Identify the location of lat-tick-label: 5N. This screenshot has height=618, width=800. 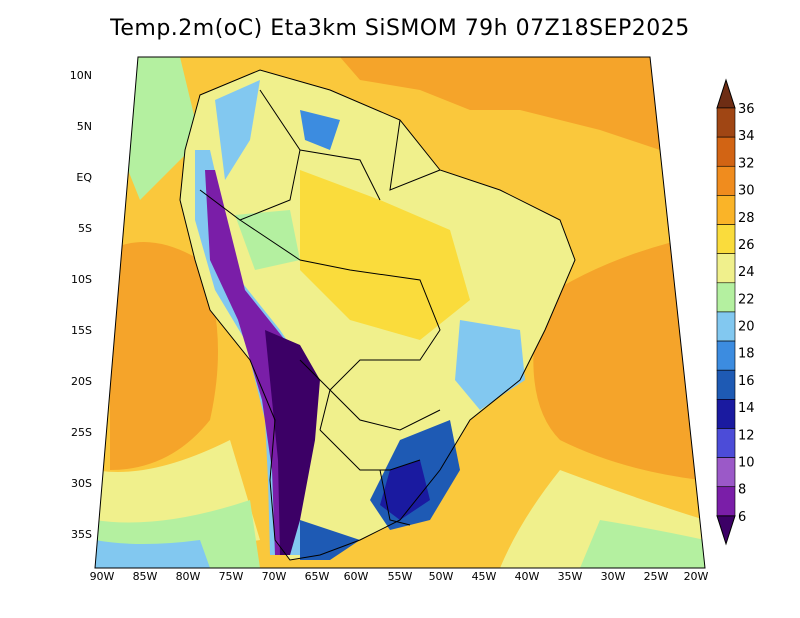
(84, 126).